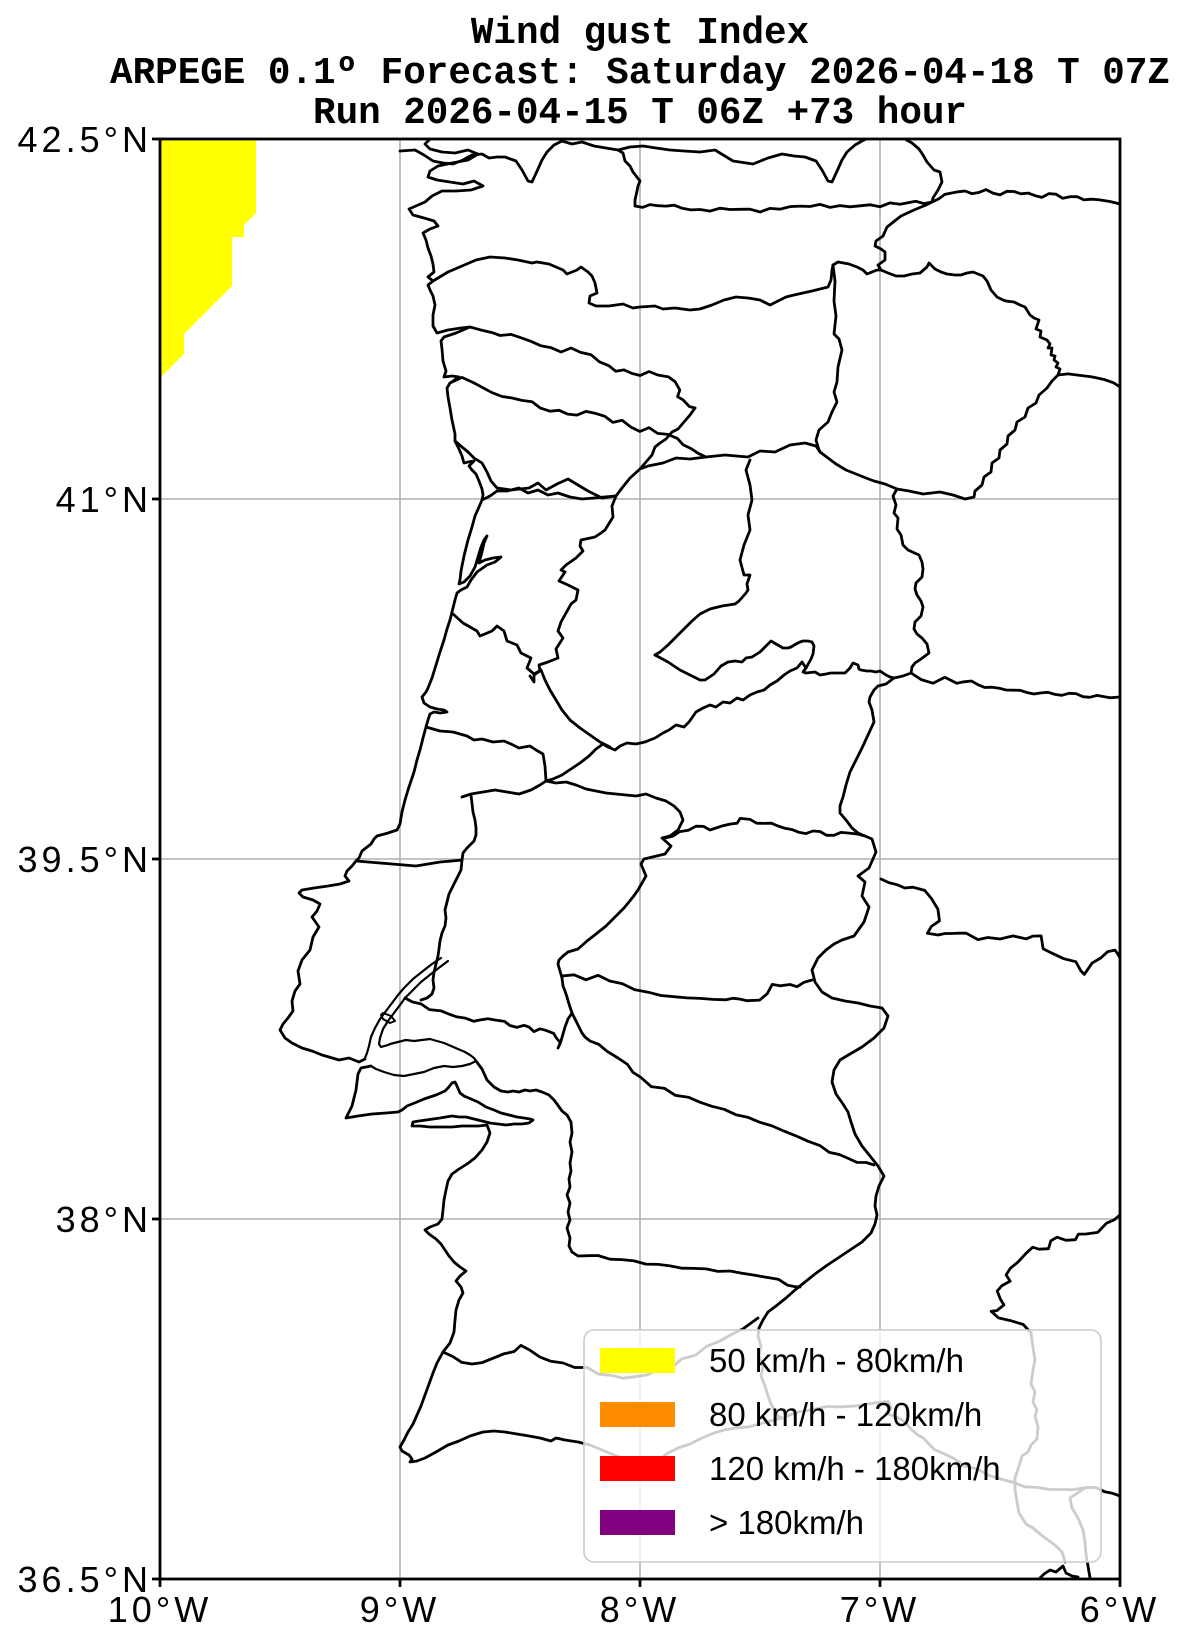  Describe the element at coordinates (640, 1609) in the screenshot. I see `svg-text: 8°W` at that location.